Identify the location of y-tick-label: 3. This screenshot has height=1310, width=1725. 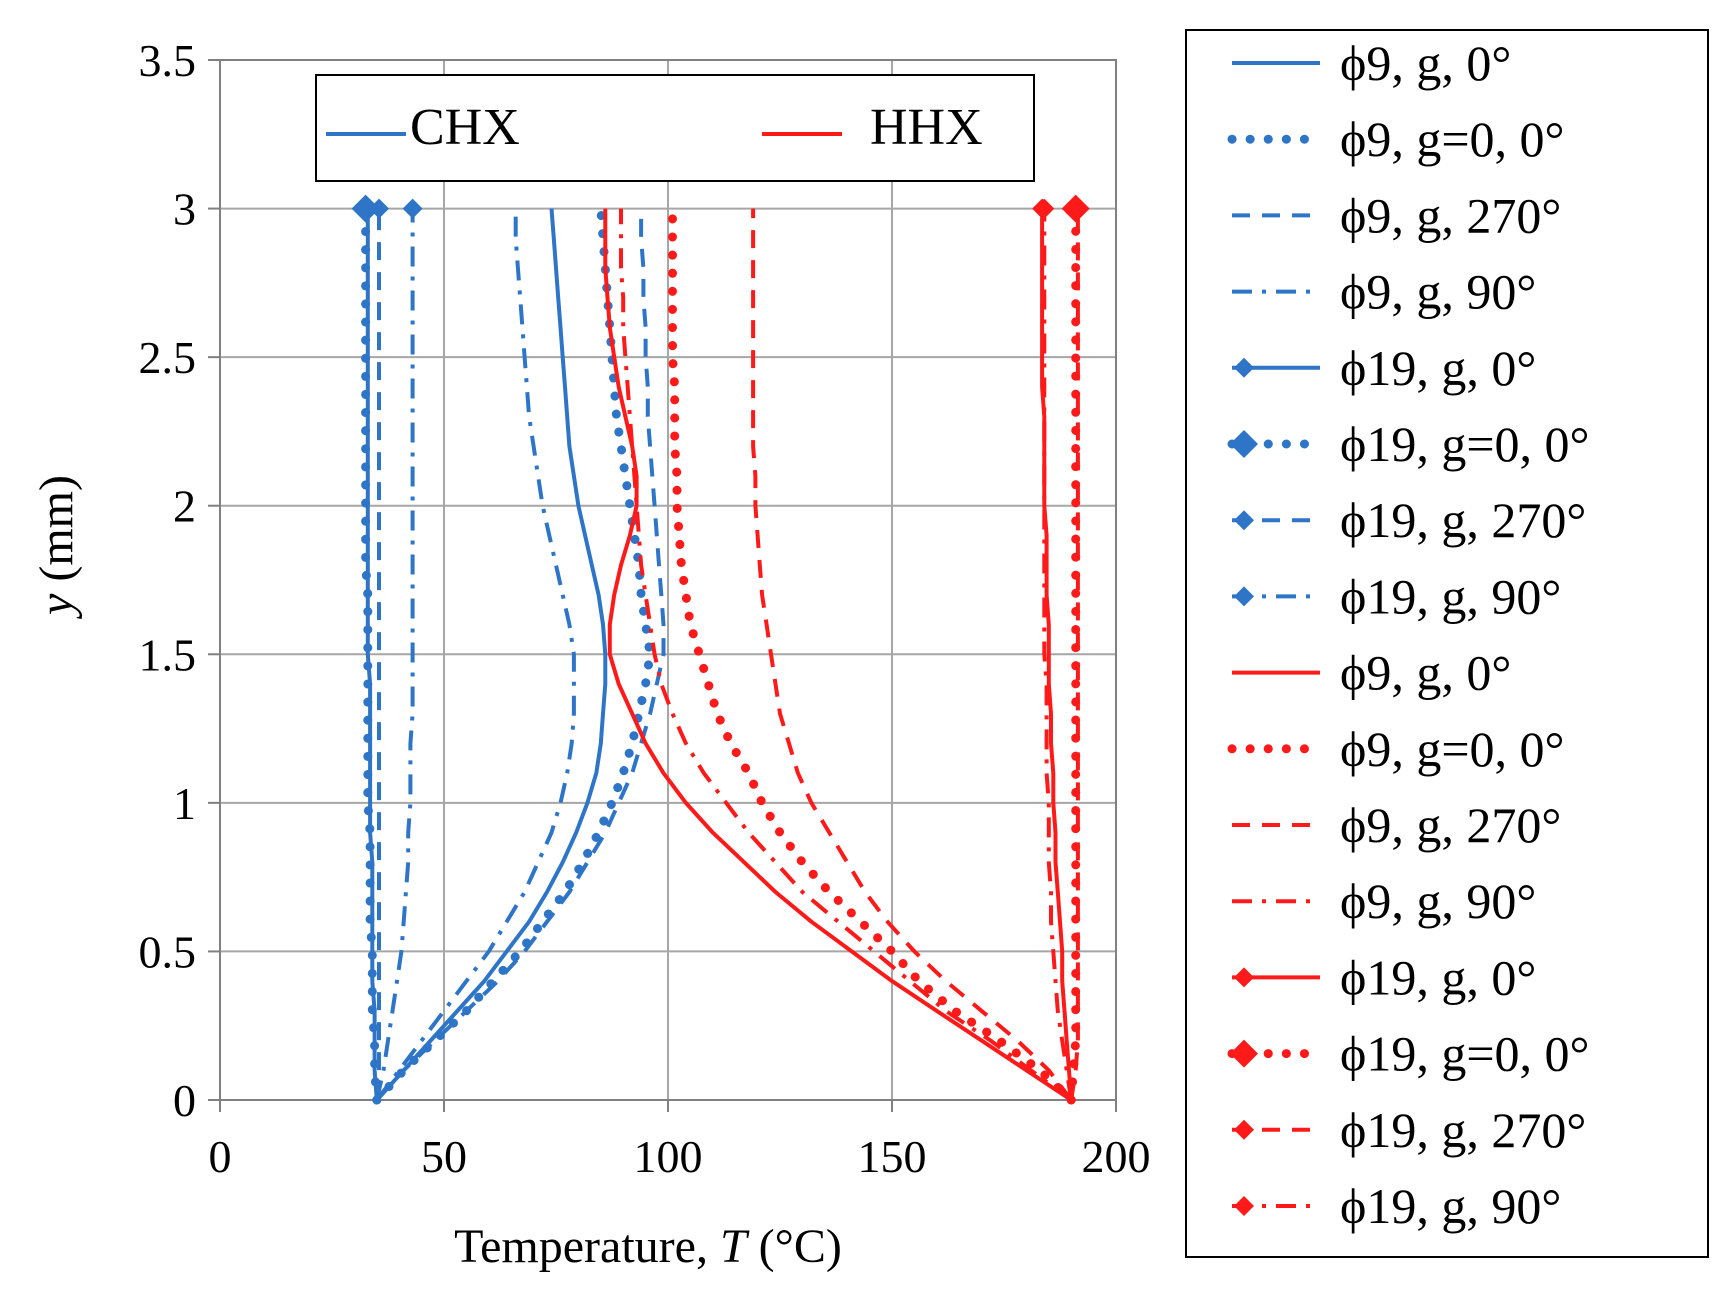
(184, 209).